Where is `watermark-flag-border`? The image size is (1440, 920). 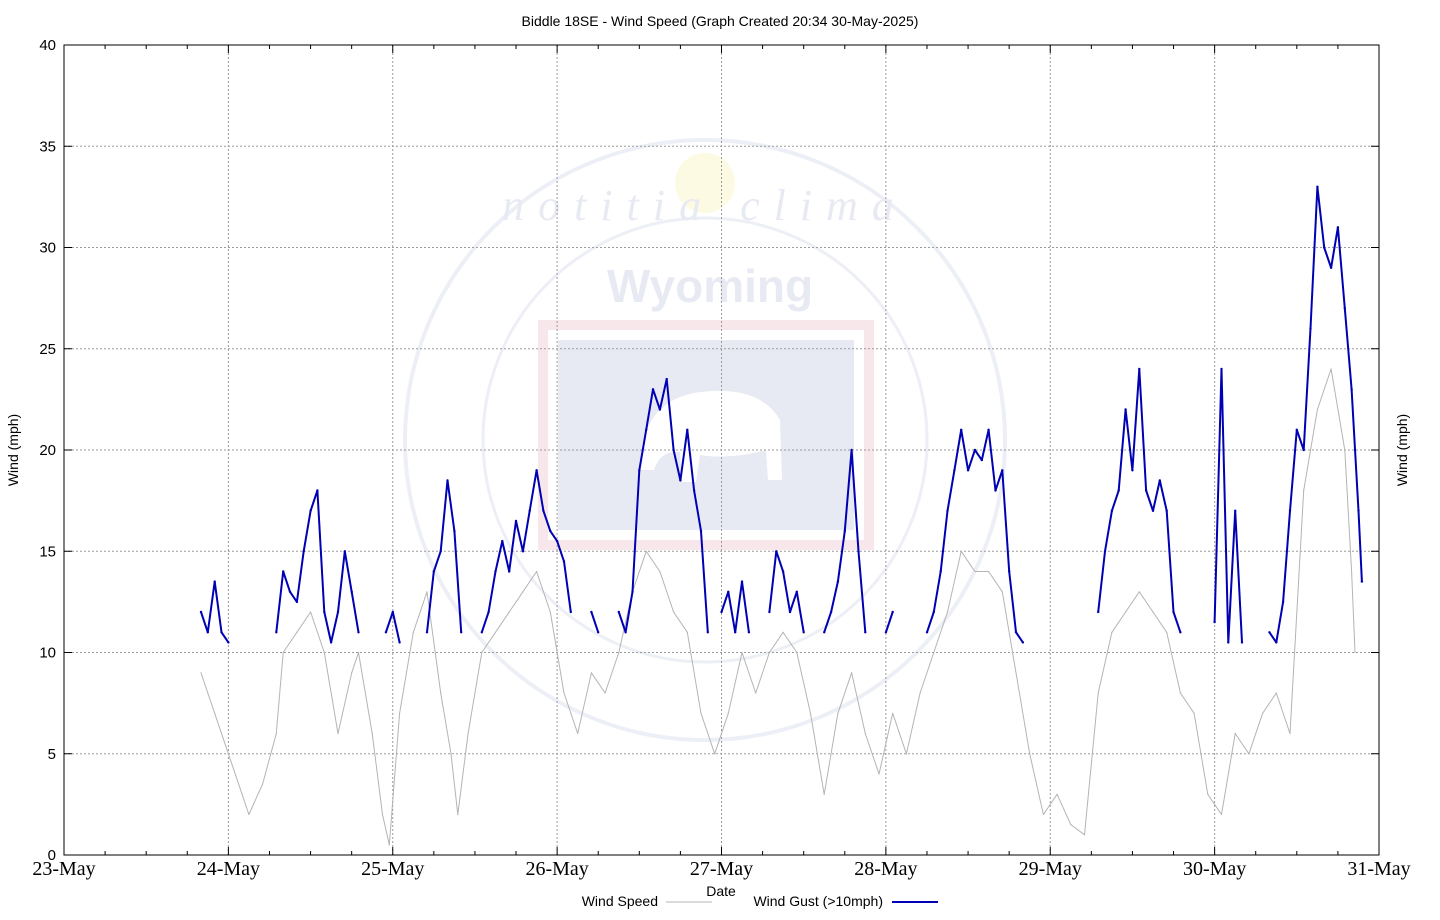
watermark-flag-border is located at coordinates (706, 435).